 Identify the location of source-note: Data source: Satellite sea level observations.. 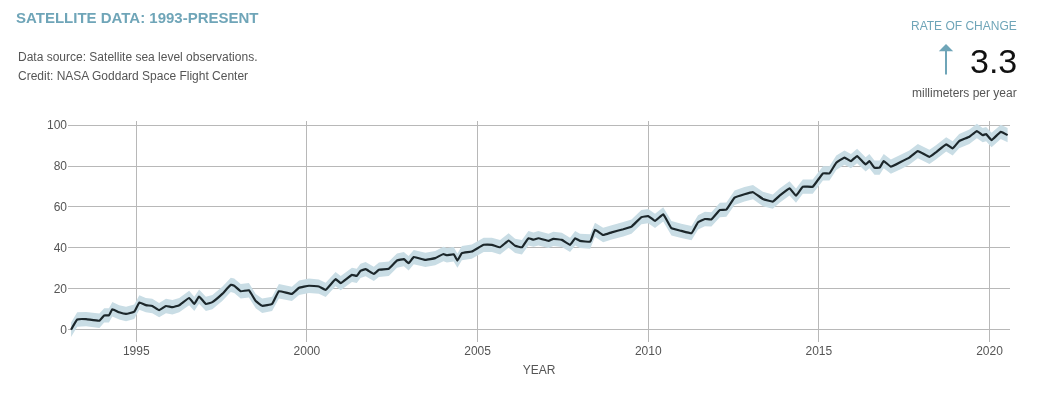
(138, 57).